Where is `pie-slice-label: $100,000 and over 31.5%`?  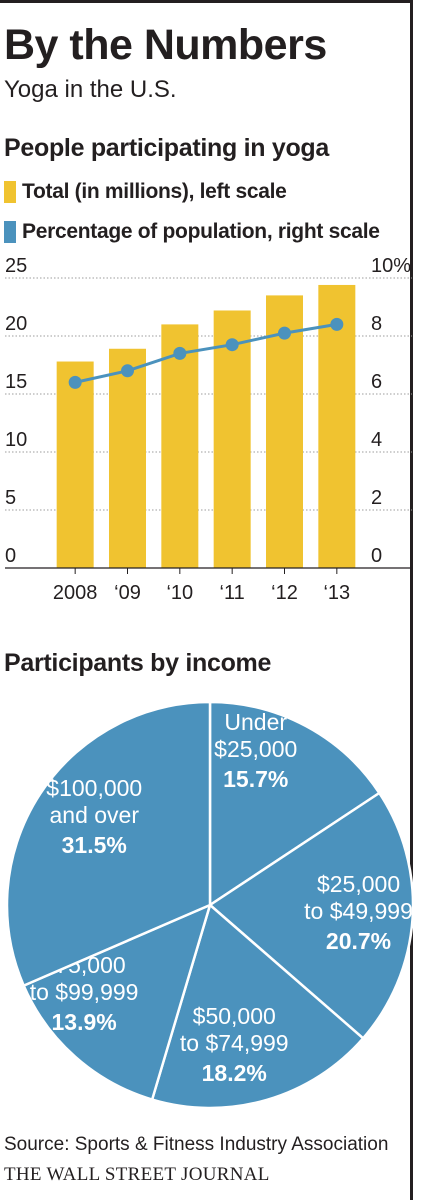
pie-slice-label: $100,000 and over 31.5% is located at coordinates (94, 816).